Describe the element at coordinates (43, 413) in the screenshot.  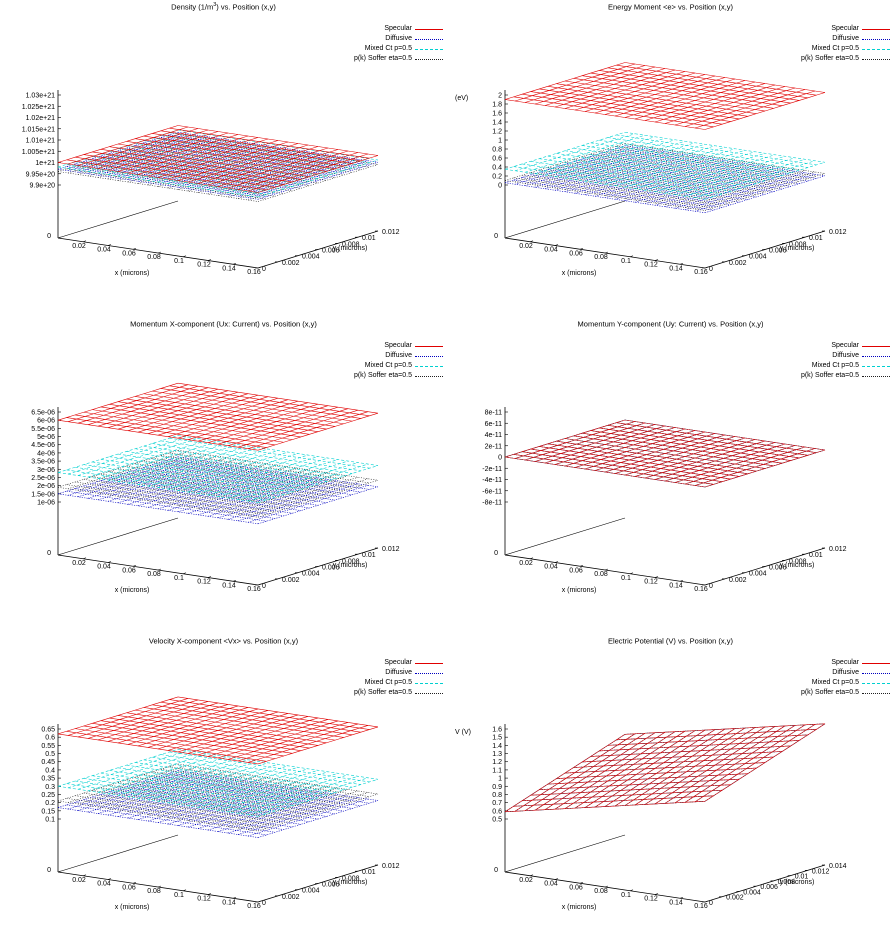
I see `z-tick-label: 6.5e-06` at that location.